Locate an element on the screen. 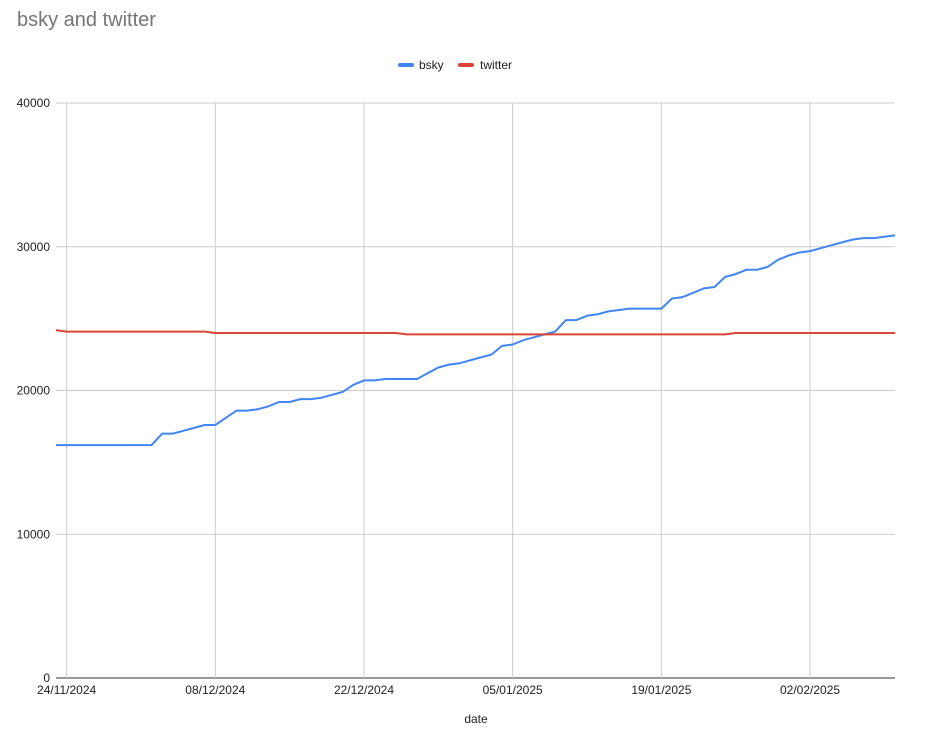 Image resolution: width=926 pixels, height=738 pixels. x-tick-label: 05/01/2025 is located at coordinates (513, 690).